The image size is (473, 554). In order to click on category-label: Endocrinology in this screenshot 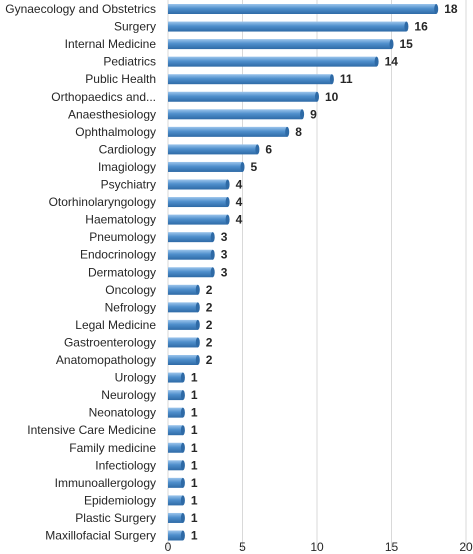, I will do `click(118, 255)`.